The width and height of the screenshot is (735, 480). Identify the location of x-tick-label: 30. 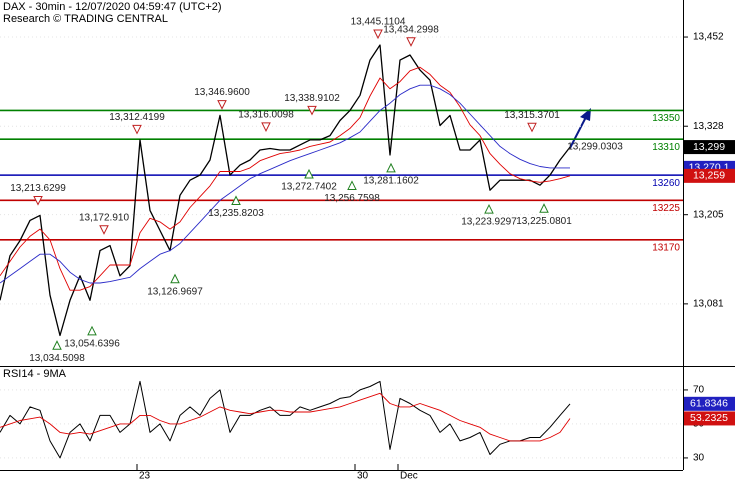
(363, 475).